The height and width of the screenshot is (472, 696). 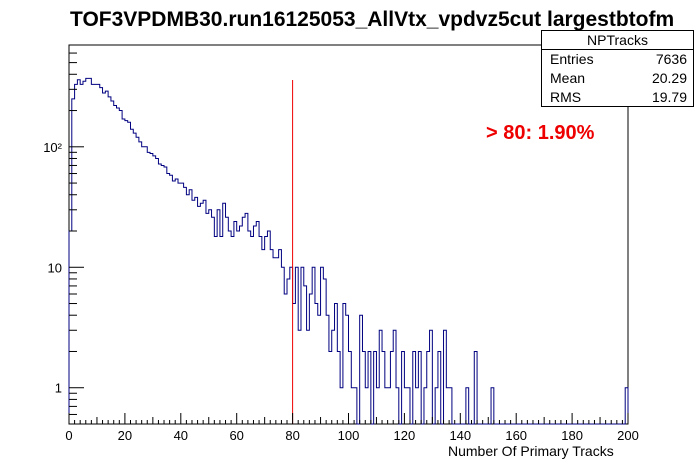 I want to click on x-axis-title: Number Of Primary Tracks, so click(x=531, y=451).